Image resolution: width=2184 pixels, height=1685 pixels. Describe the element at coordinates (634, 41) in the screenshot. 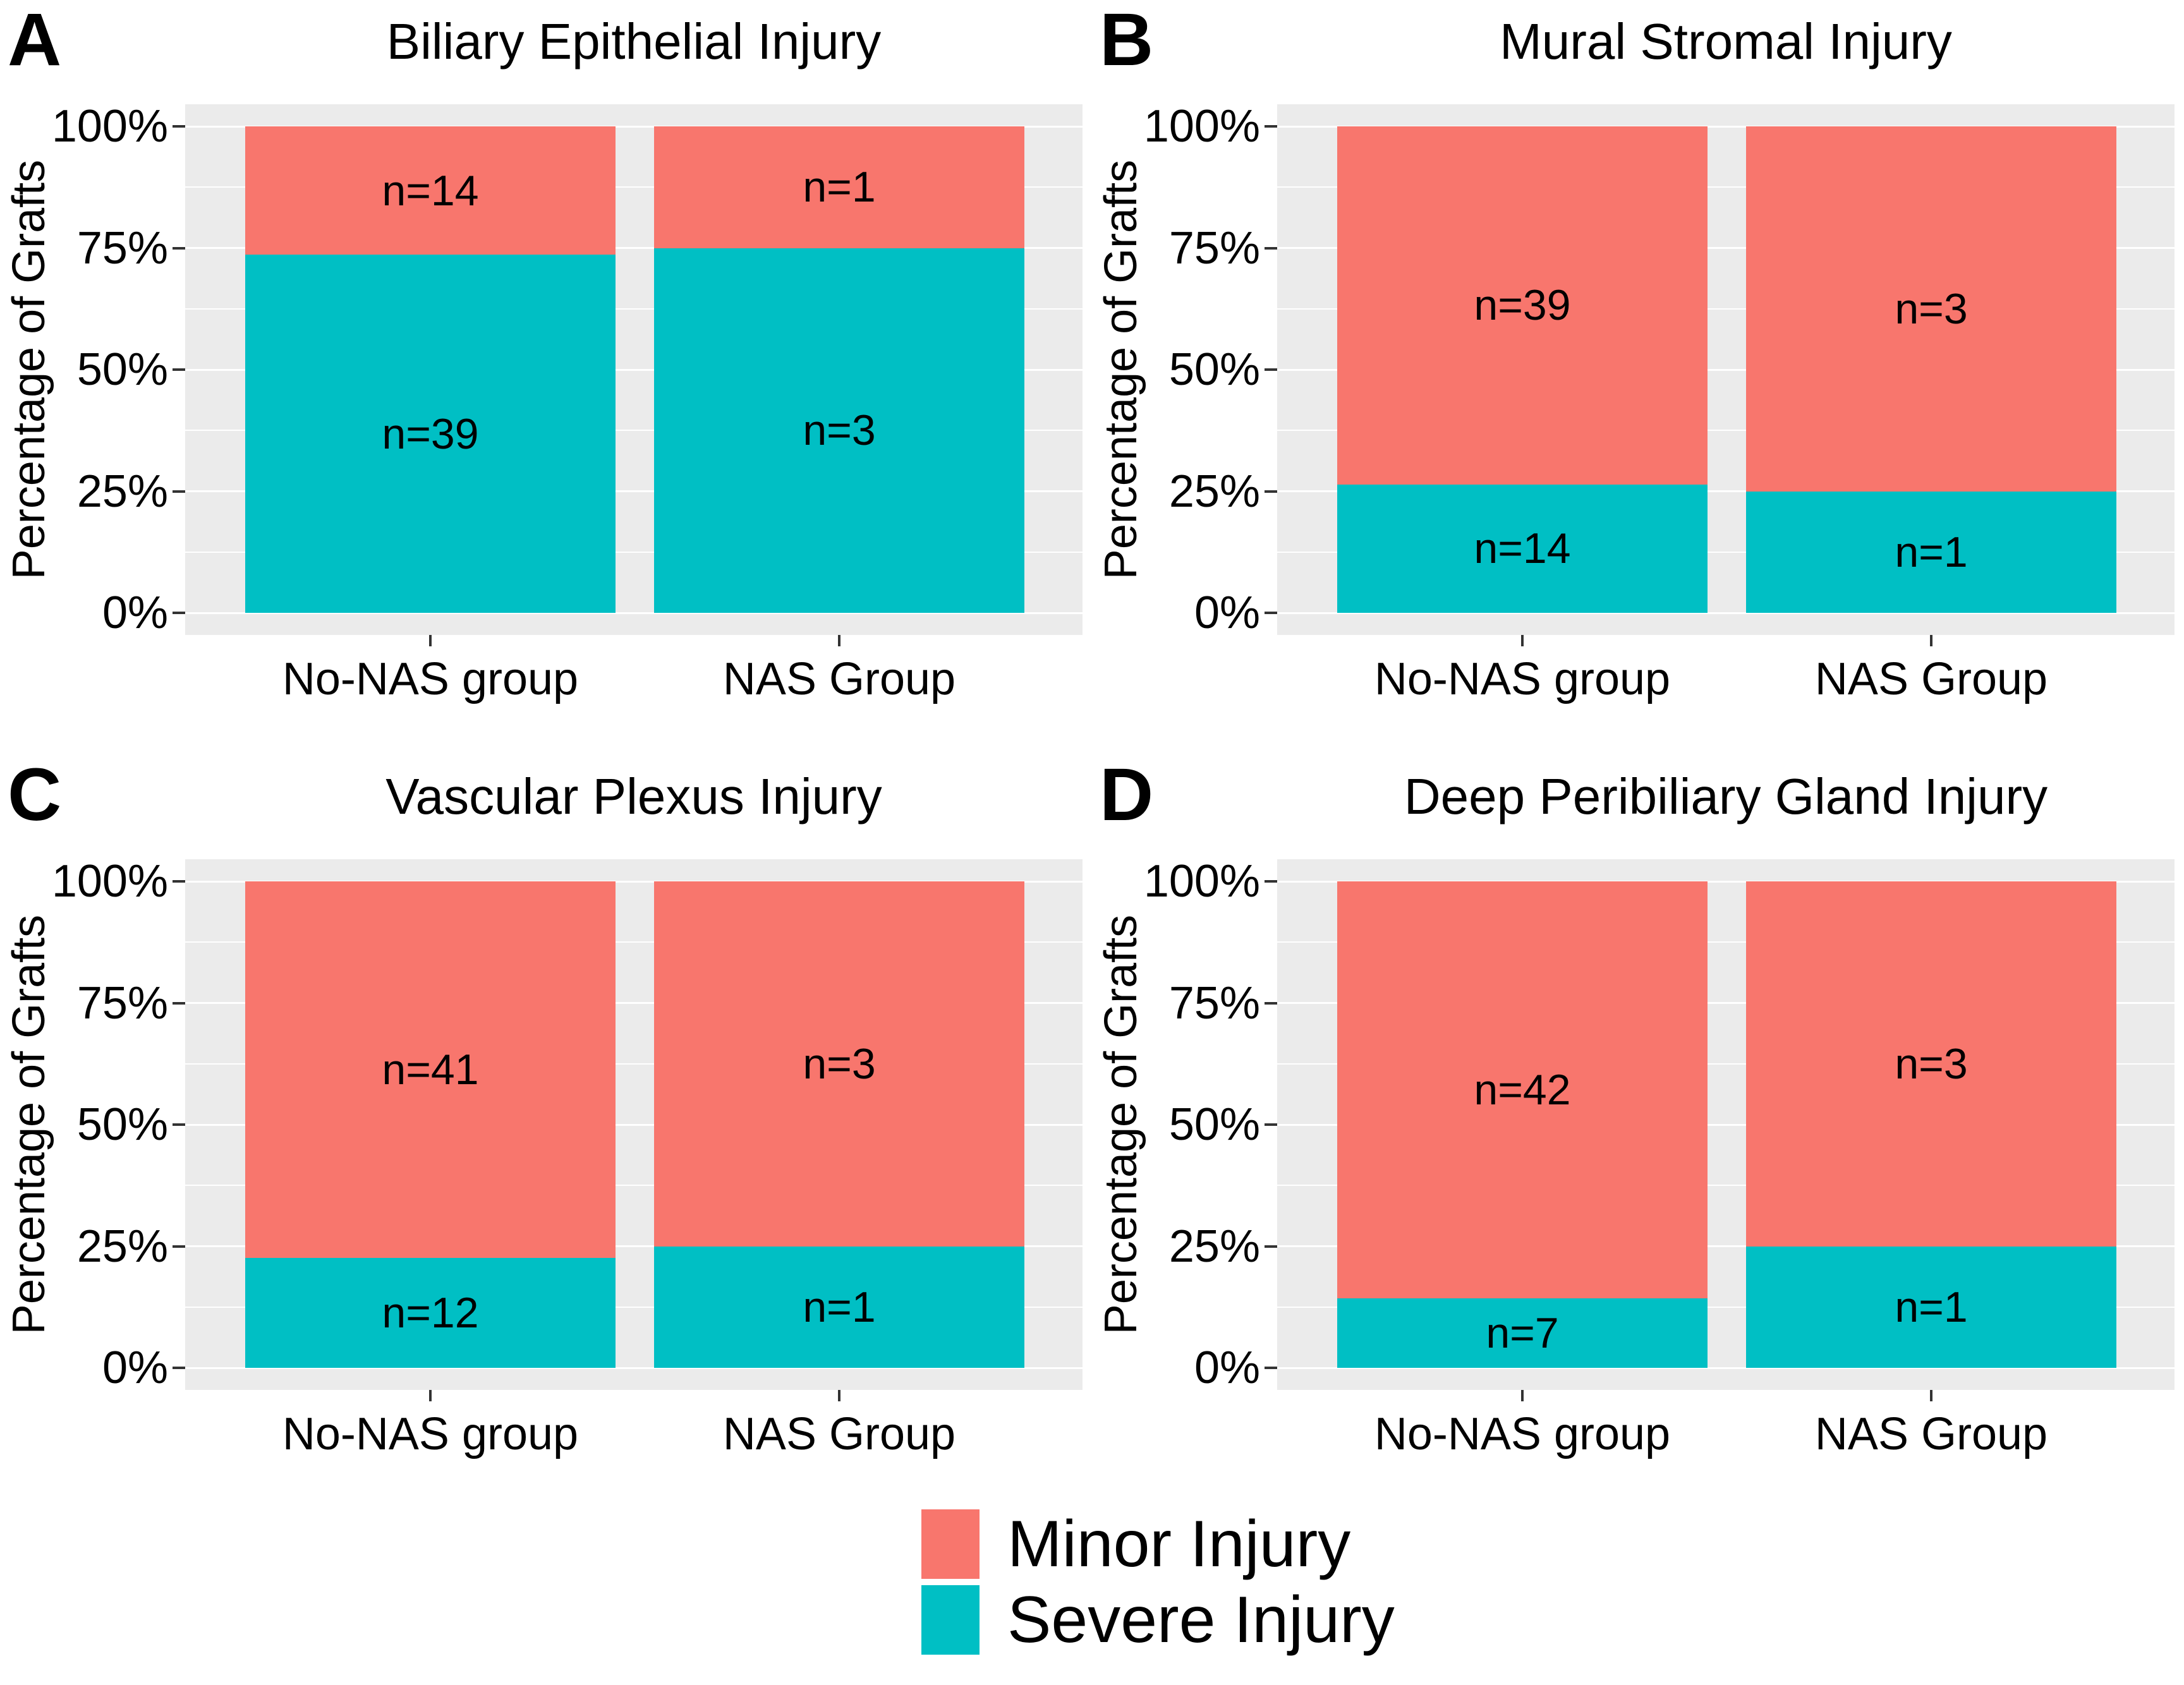

I see `panel-title: Biliary Epithelial Injury` at that location.